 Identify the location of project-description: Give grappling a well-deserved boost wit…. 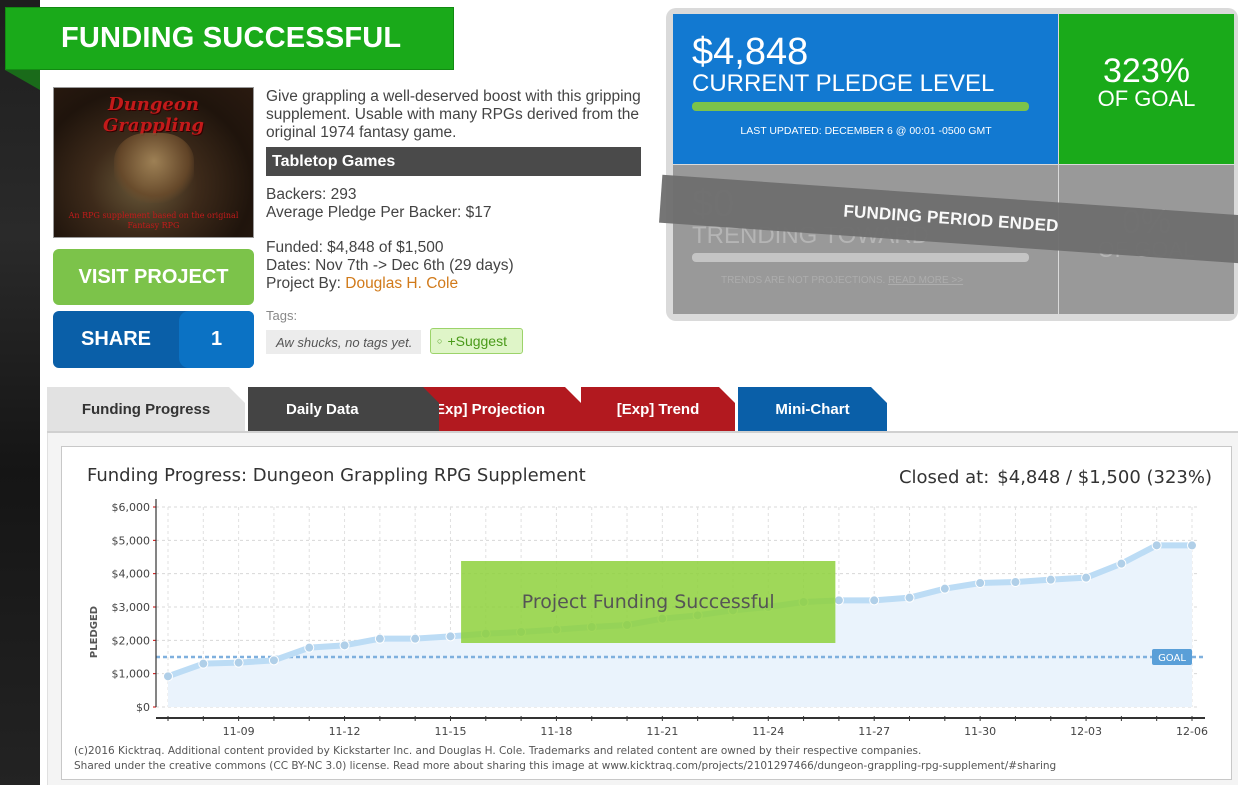
(453, 114).